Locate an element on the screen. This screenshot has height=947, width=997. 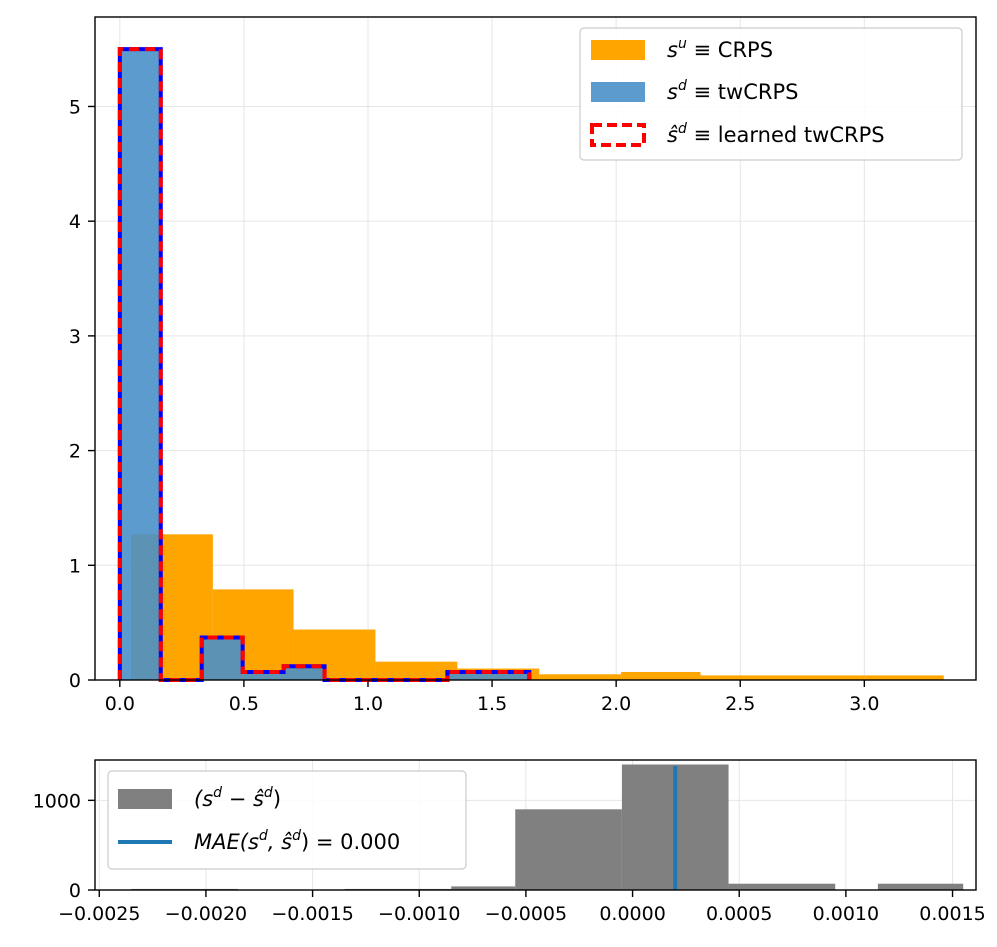
bottom-ytick-label: 1000 is located at coordinates (57, 801).